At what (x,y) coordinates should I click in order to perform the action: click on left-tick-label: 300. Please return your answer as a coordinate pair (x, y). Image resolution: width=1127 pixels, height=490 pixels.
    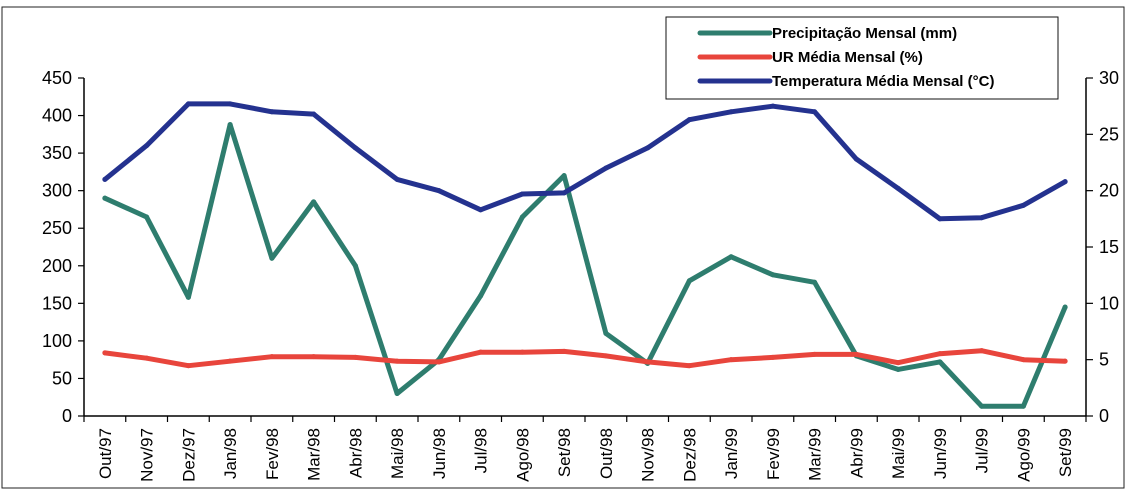
    Looking at the image, I should click on (57, 191).